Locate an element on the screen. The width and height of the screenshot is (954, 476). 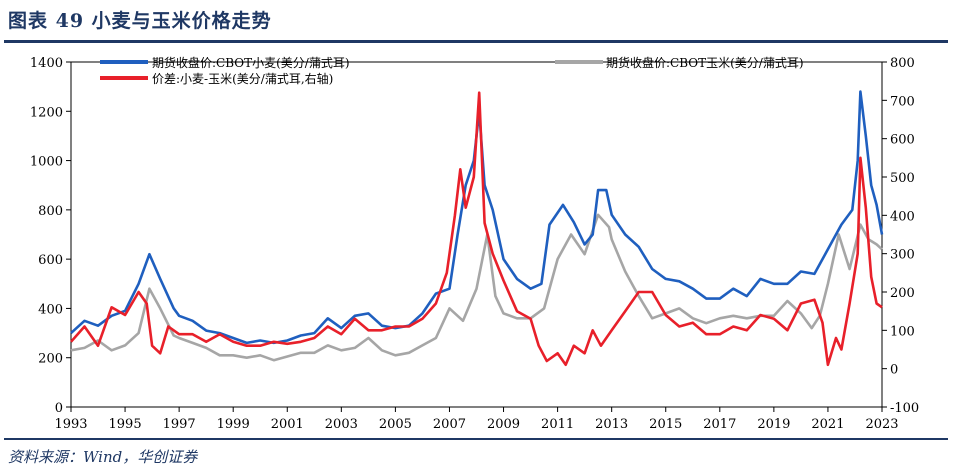
right-tick-label: 800 is located at coordinates (902, 63).